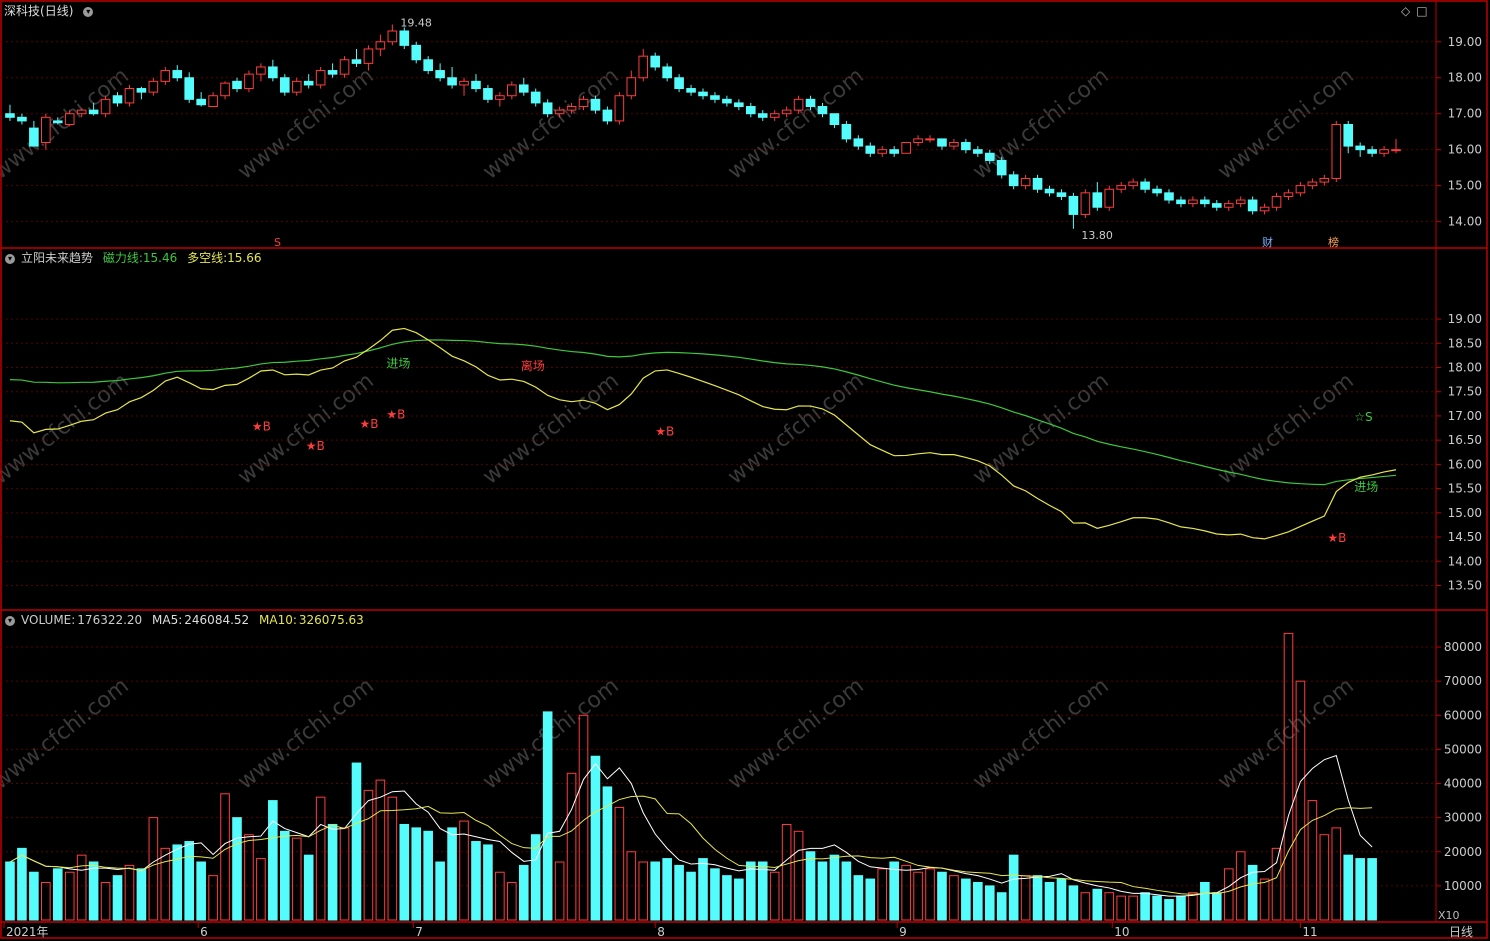  I want to click on x-tick-label: 9, so click(903, 932).